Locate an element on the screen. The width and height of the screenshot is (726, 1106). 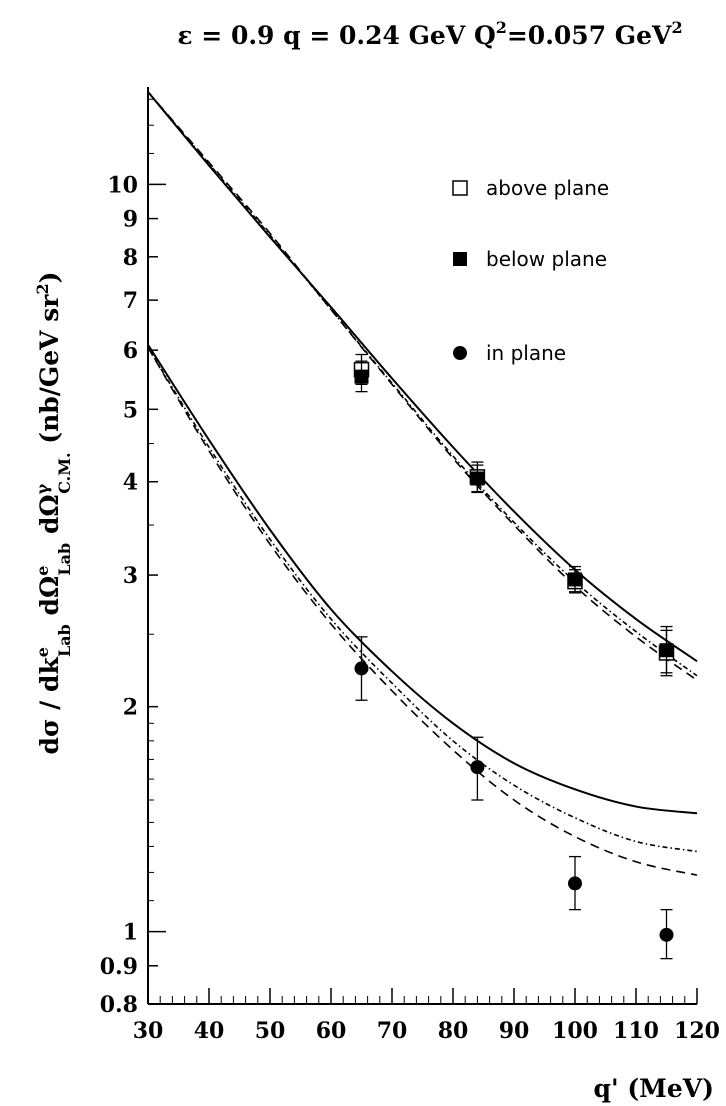
x-tick-label: 30 is located at coordinates (148, 1031).